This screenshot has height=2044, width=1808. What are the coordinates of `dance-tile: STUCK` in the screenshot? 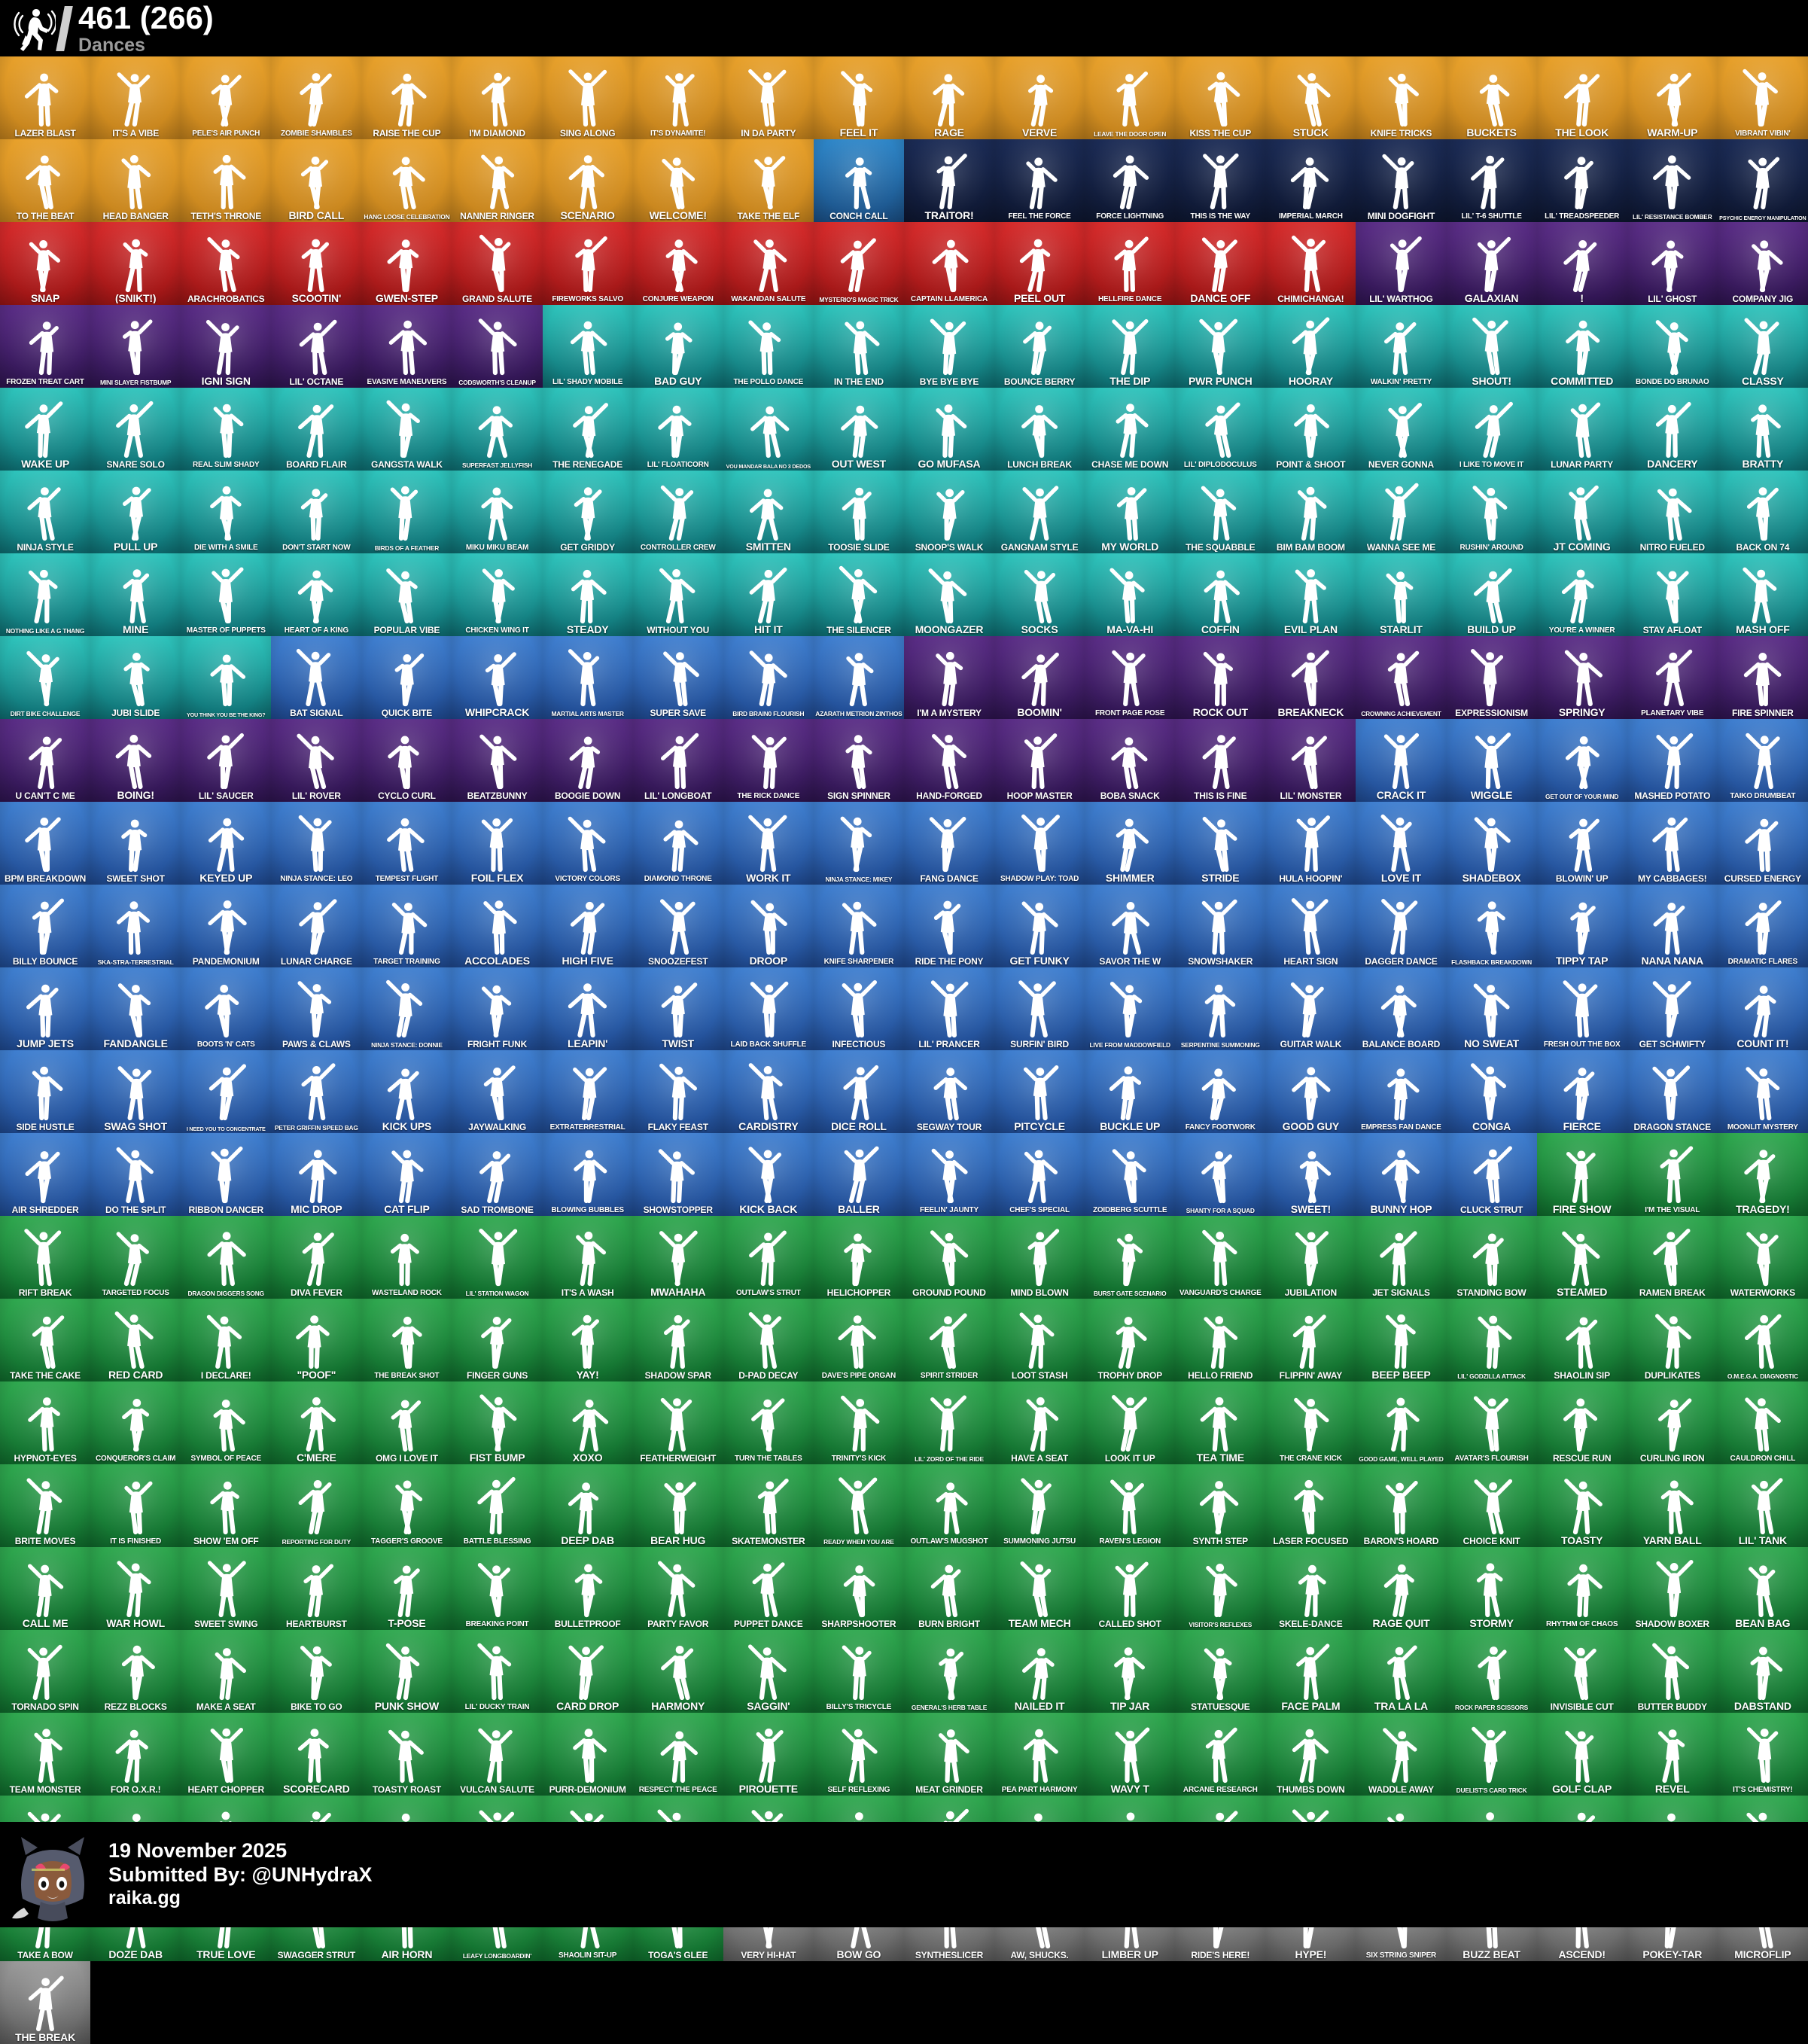 It's located at (1310, 98).